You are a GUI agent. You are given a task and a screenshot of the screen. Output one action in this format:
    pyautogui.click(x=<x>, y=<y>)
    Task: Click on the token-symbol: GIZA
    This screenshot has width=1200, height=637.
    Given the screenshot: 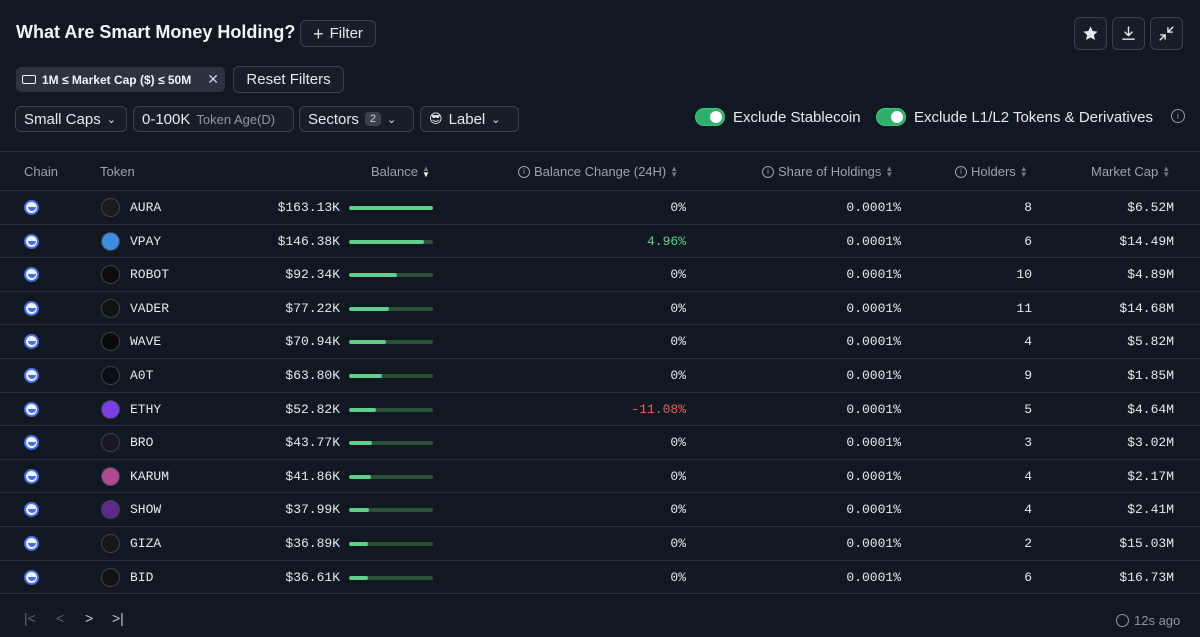 What is the action you would take?
    pyautogui.click(x=146, y=543)
    